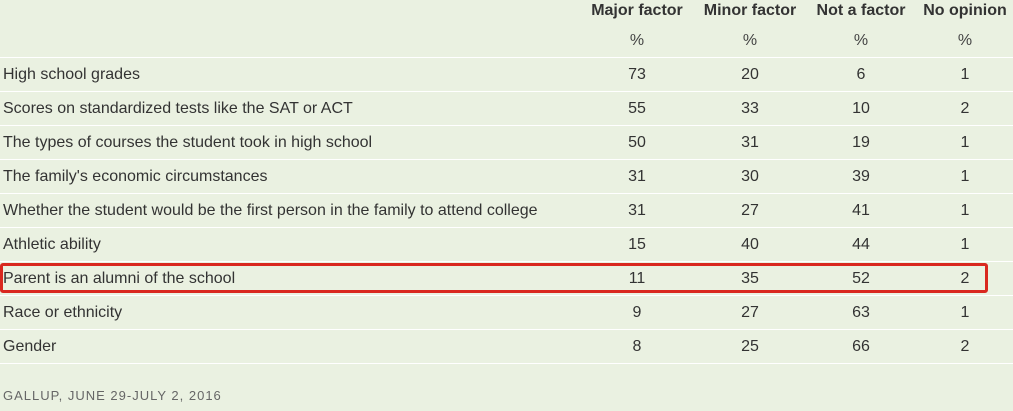 Image resolution: width=1013 pixels, height=411 pixels. Describe the element at coordinates (637, 142) in the screenshot. I see `cell-value: 50` at that location.